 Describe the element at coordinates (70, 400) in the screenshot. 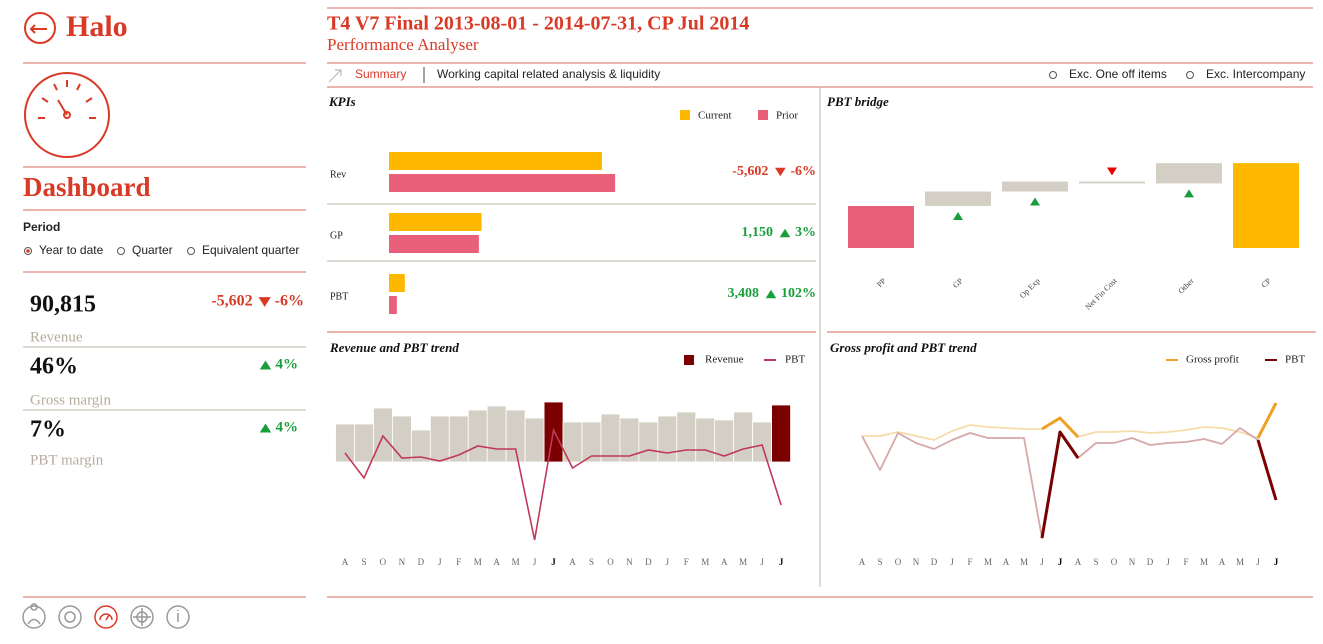

I see `metric-label: Gross margin` at that location.